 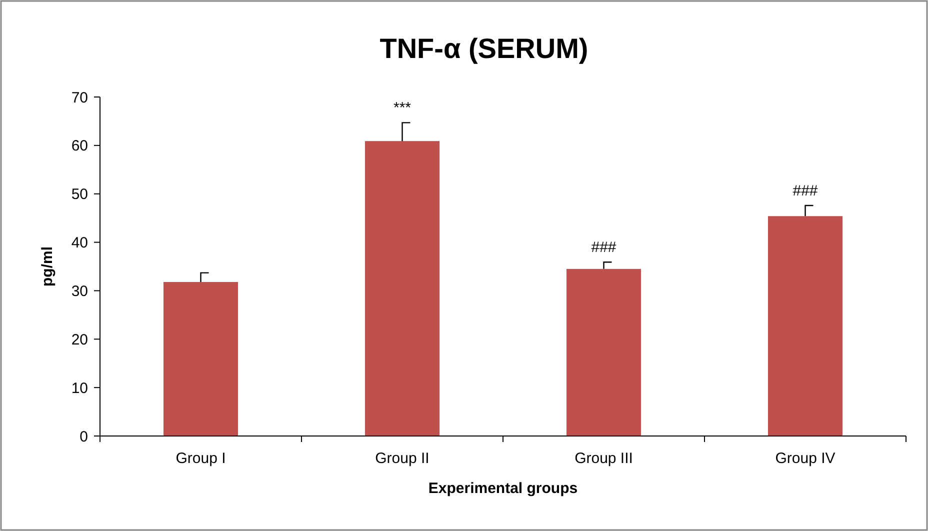 What do you see at coordinates (503, 488) in the screenshot?
I see `x-axis-title: Experimental groups` at bounding box center [503, 488].